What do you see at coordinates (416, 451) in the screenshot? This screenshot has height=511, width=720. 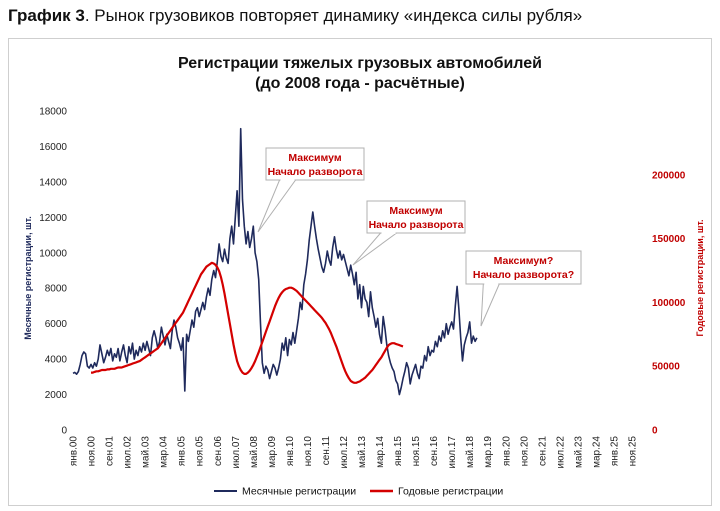 I see `x-tick: ноя.15` at bounding box center [416, 451].